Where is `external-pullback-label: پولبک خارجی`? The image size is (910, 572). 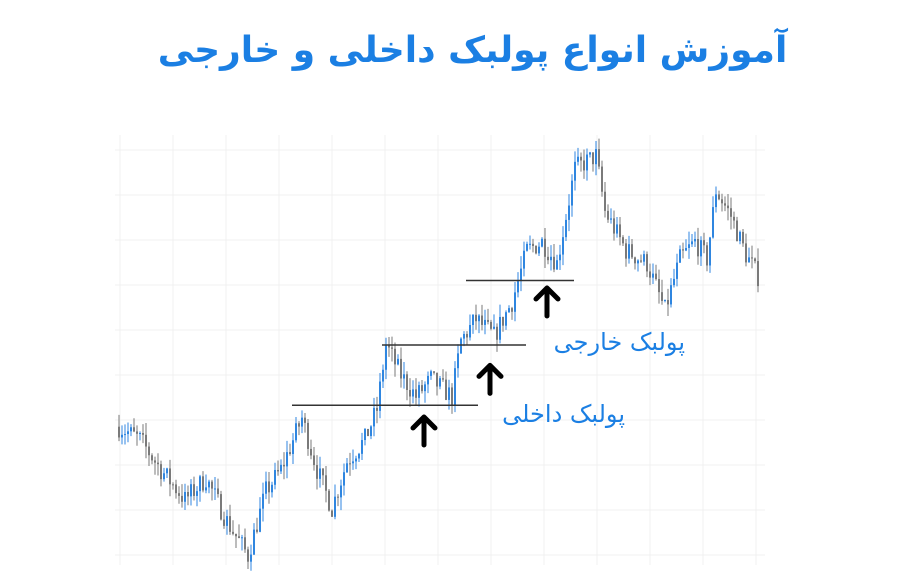
external-pullback-label: پولبک خارجی is located at coordinates (619, 342).